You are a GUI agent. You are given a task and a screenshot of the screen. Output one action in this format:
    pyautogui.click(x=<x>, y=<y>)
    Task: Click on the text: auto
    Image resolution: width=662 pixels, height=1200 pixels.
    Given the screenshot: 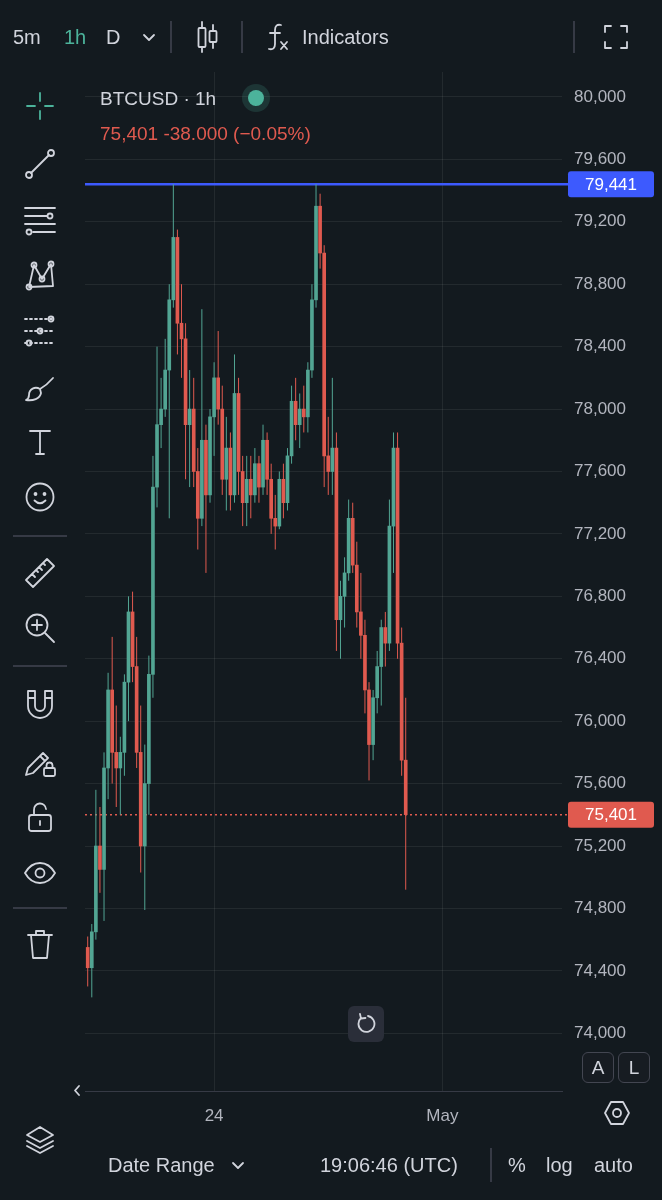 What is the action you would take?
    pyautogui.click(x=613, y=1165)
    